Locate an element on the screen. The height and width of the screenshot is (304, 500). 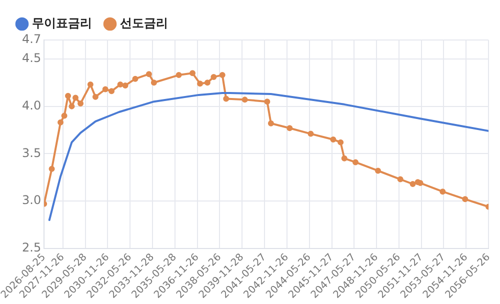
y-tick-label: 2.5 is located at coordinates (32, 247).